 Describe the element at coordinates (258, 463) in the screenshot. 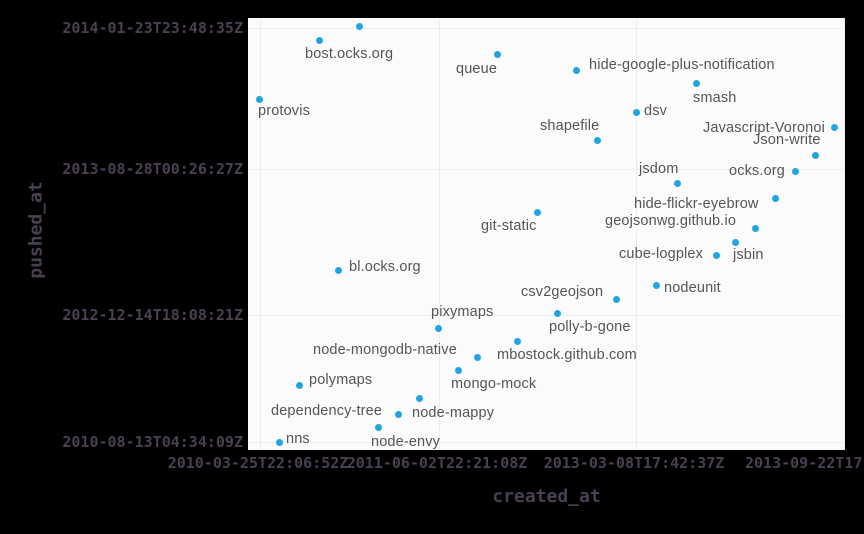

I see `x-tick-label: 2010-03-25T22:06:52Z` at that location.